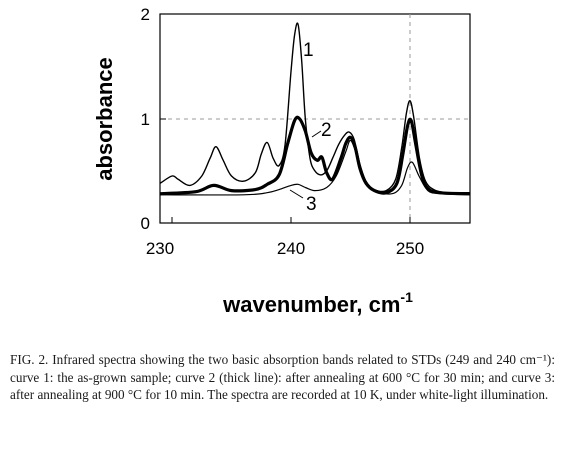  Describe the element at coordinates (145, 119) in the screenshot. I see `y-tick-label-1: 1` at that location.